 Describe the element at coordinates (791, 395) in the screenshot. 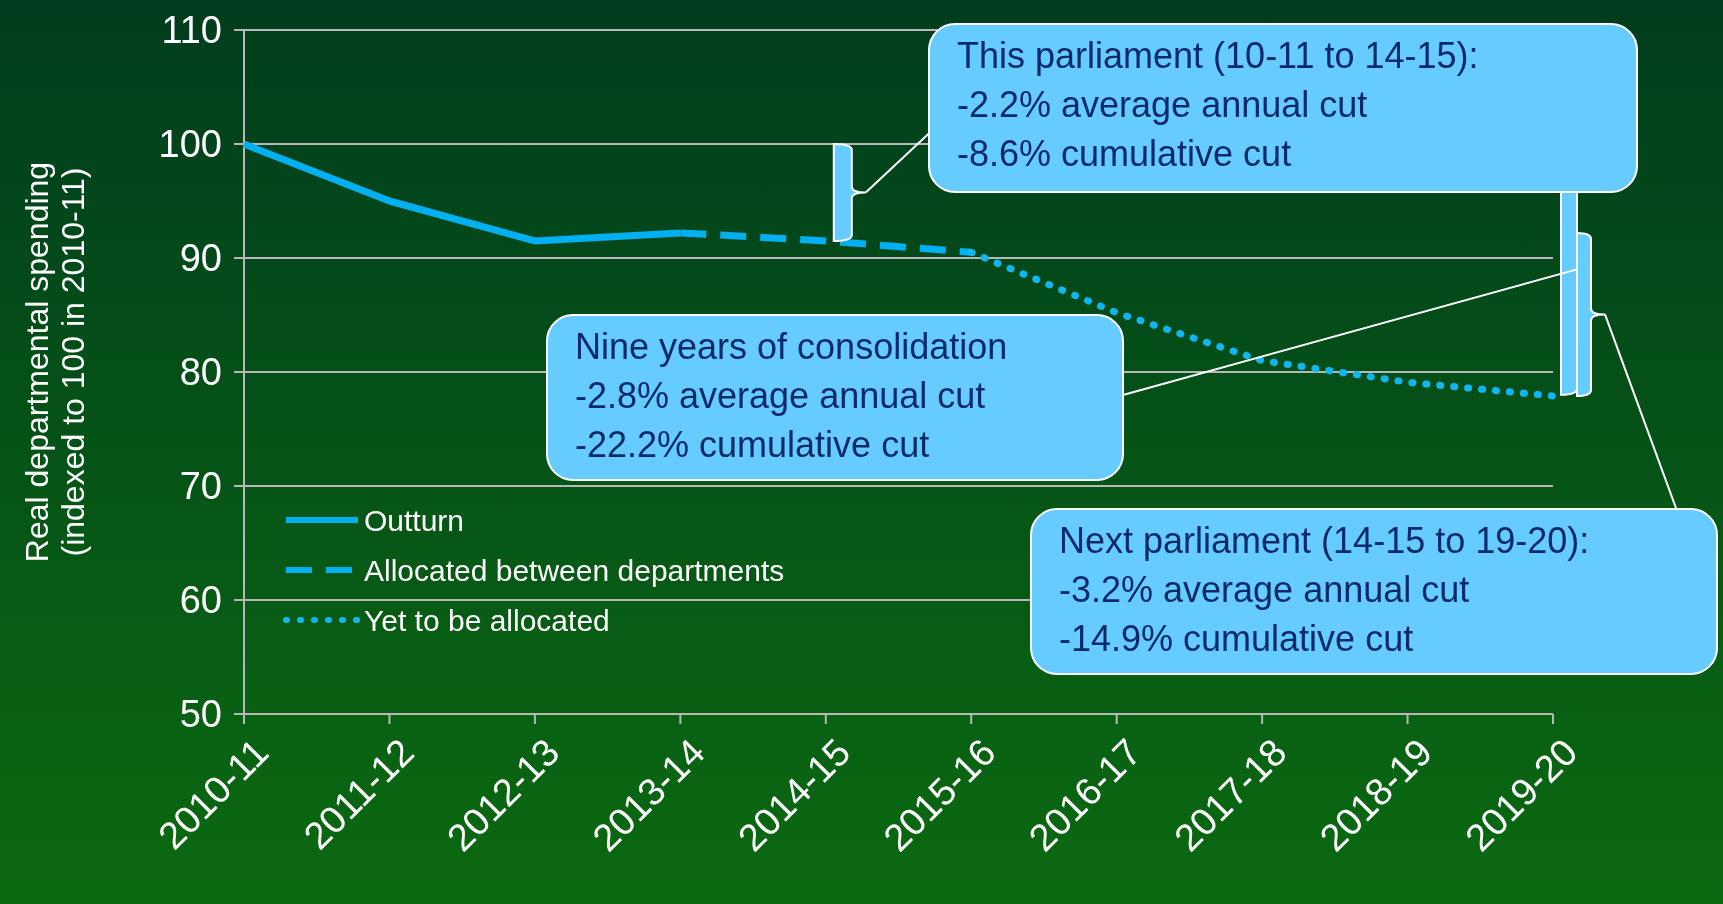

I see `annotation: Nine years of consolidation -2.8% average annual cut -22.2% cumulative cut` at that location.